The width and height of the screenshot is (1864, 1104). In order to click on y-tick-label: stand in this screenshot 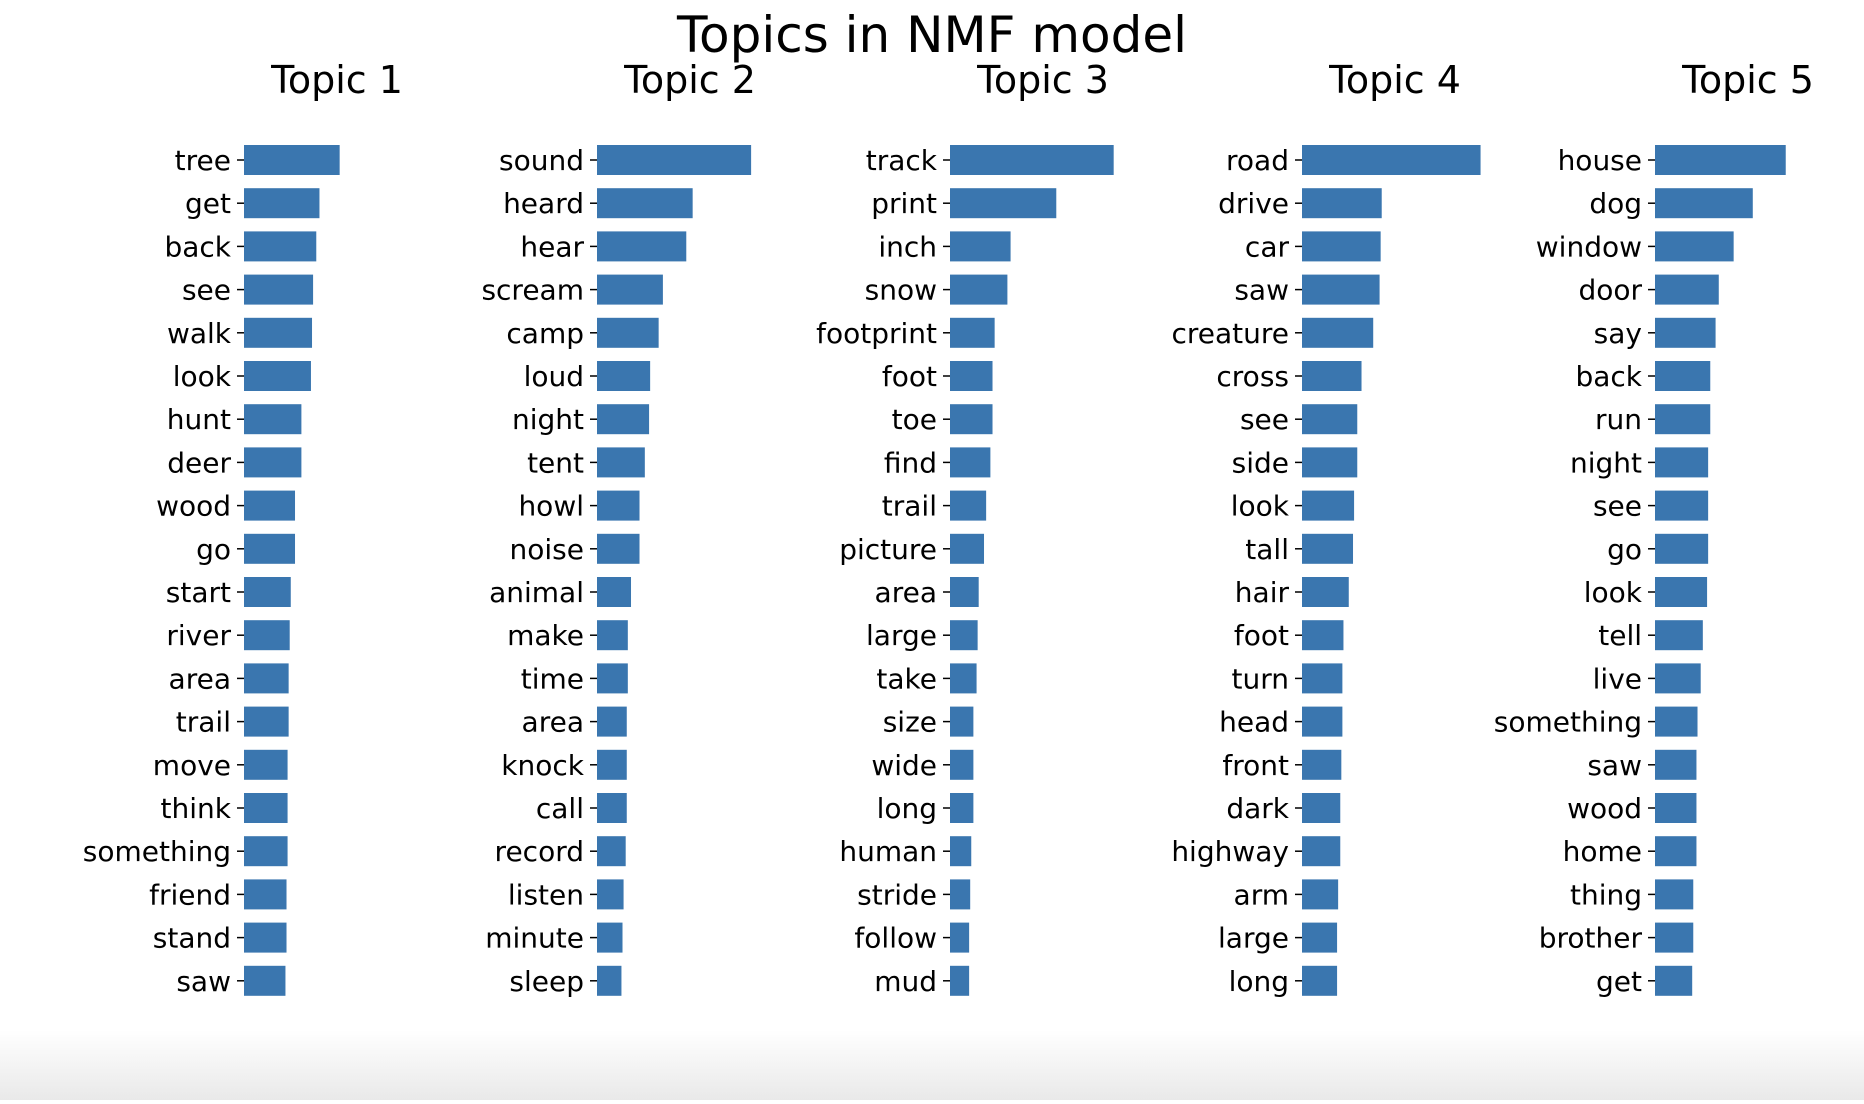, I will do `click(192, 938)`.